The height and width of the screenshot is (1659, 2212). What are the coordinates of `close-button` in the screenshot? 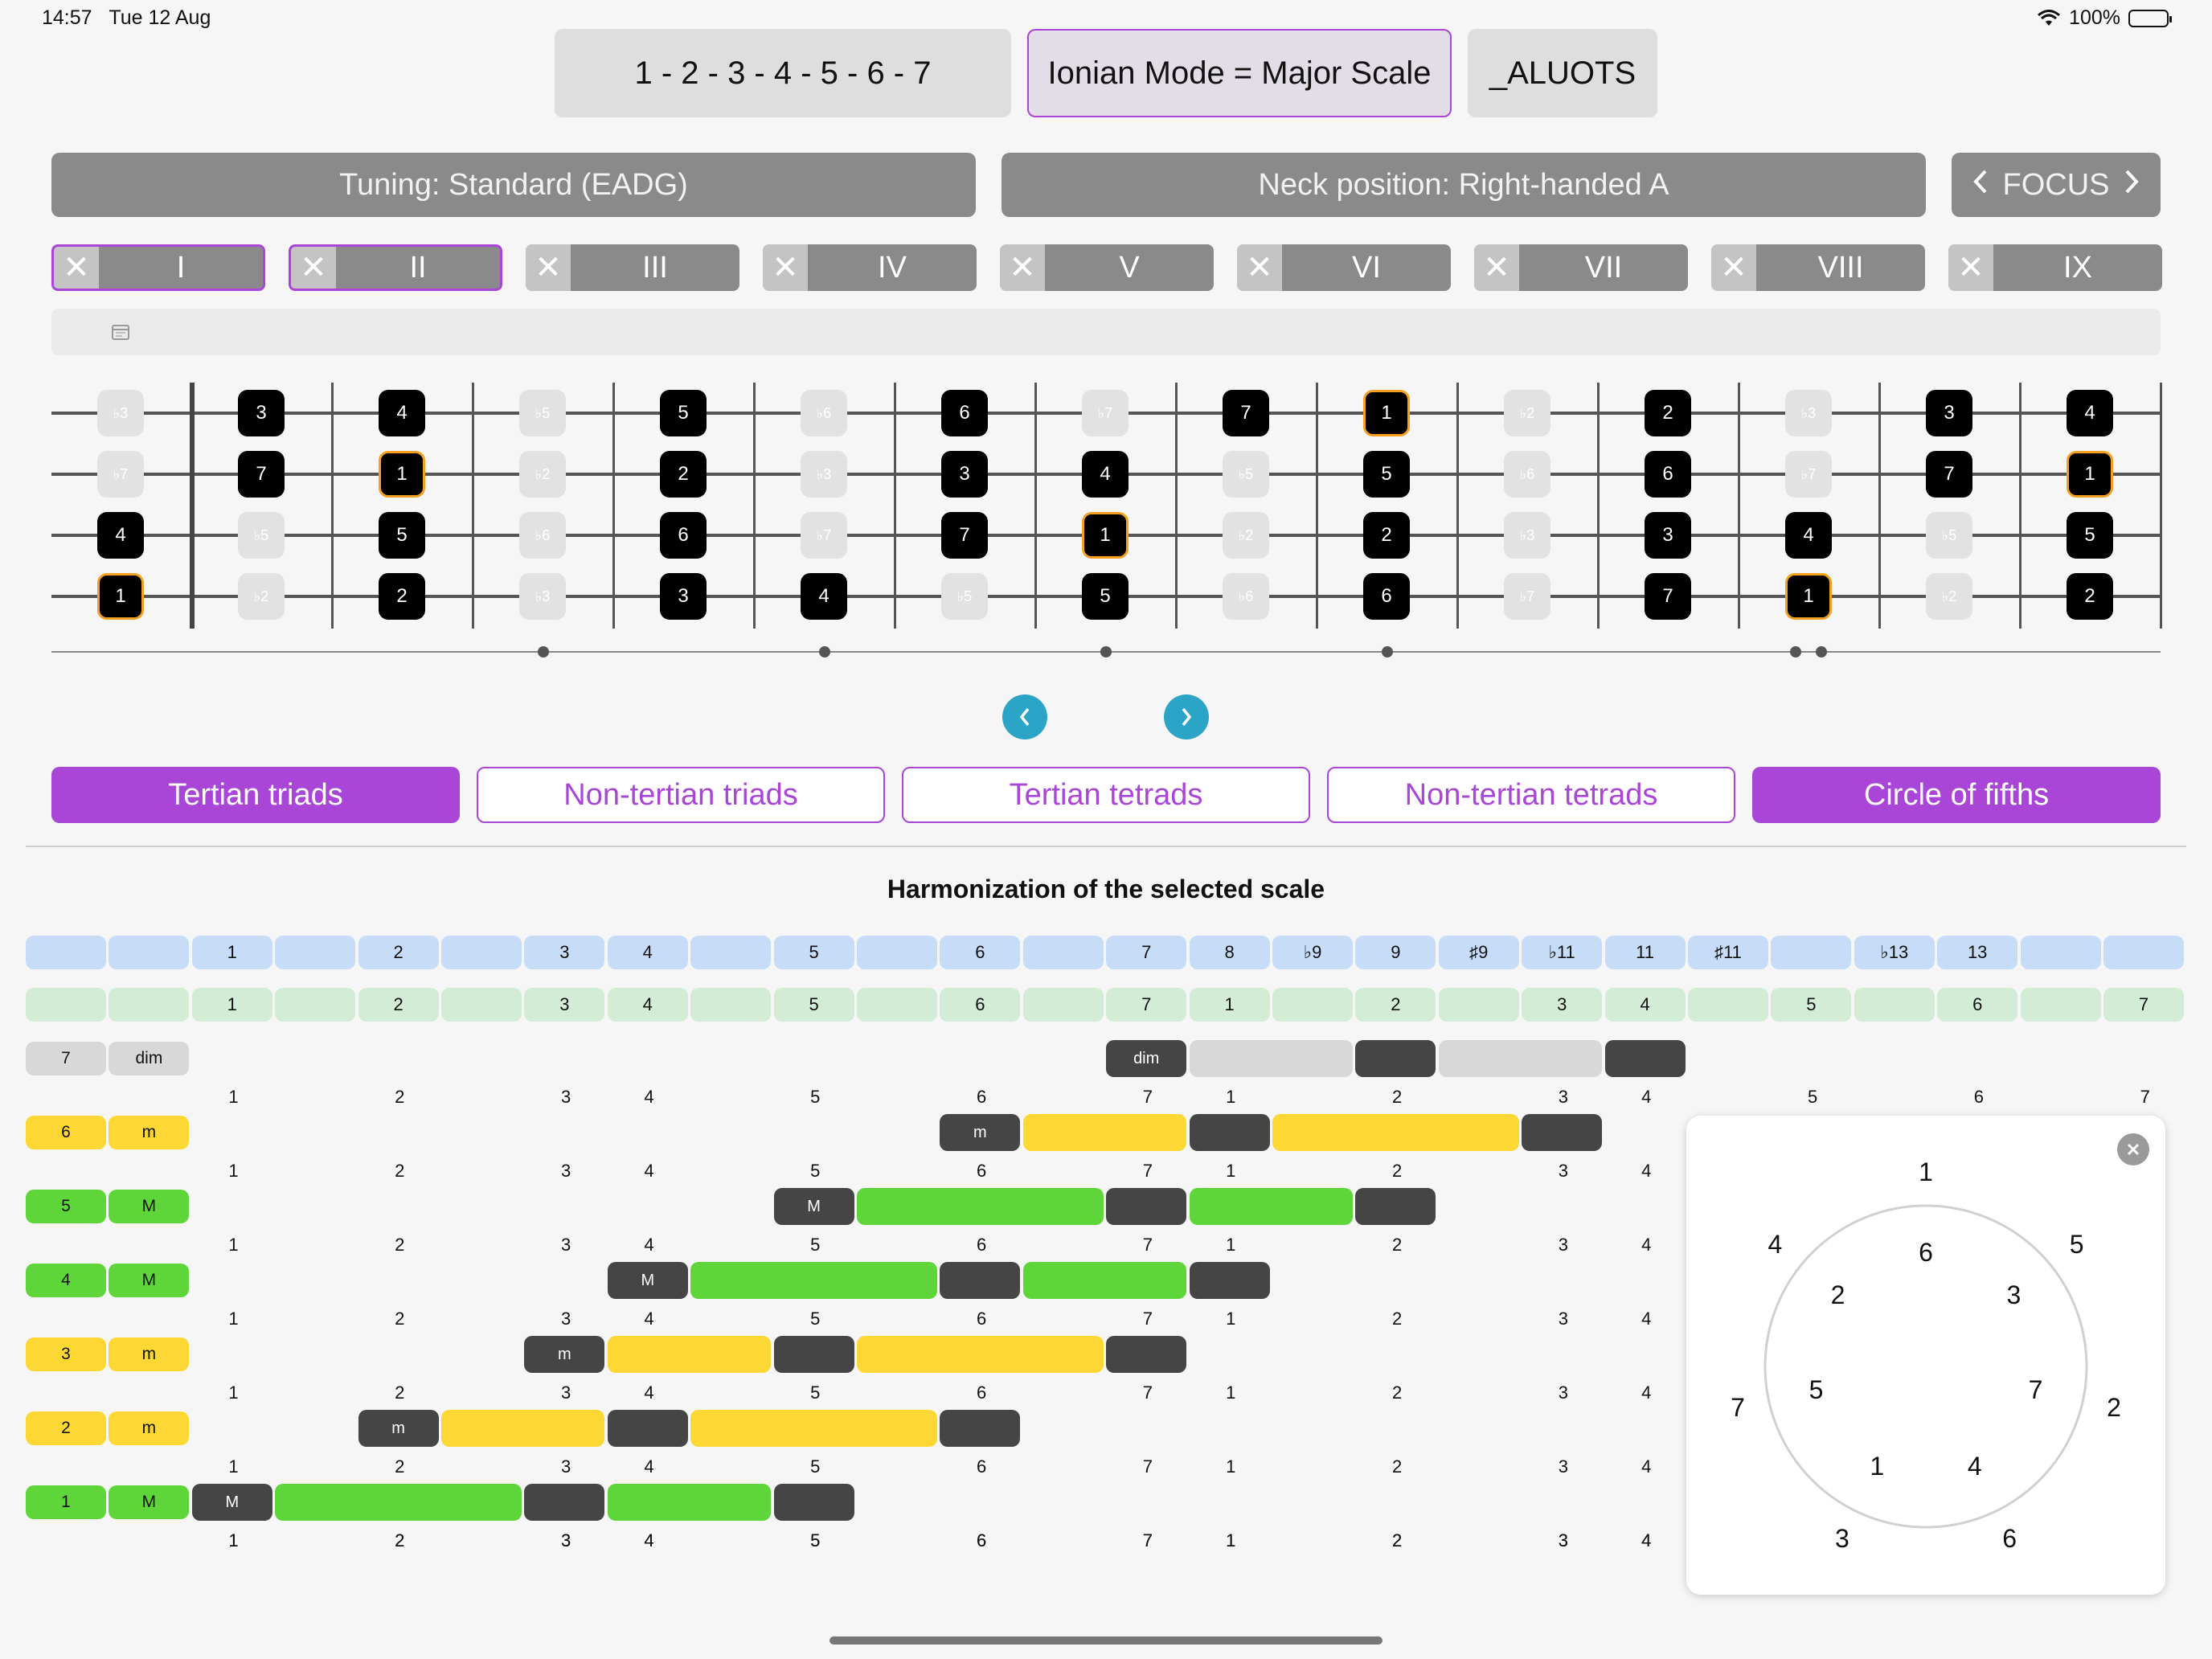 It's located at (2133, 1149).